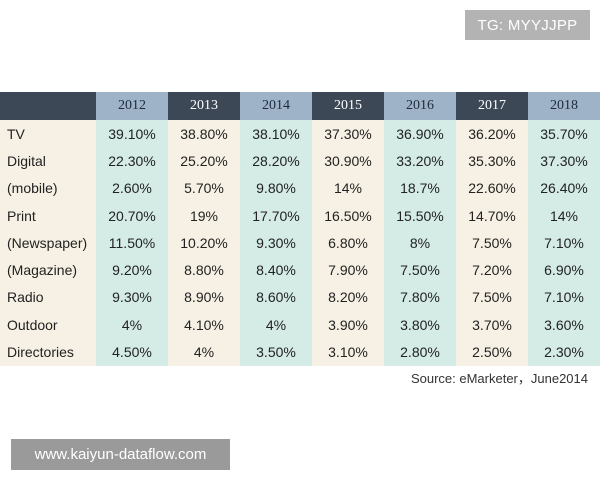 This screenshot has height=480, width=600. What do you see at coordinates (348, 243) in the screenshot?
I see `table-cell: 6.80%` at bounding box center [348, 243].